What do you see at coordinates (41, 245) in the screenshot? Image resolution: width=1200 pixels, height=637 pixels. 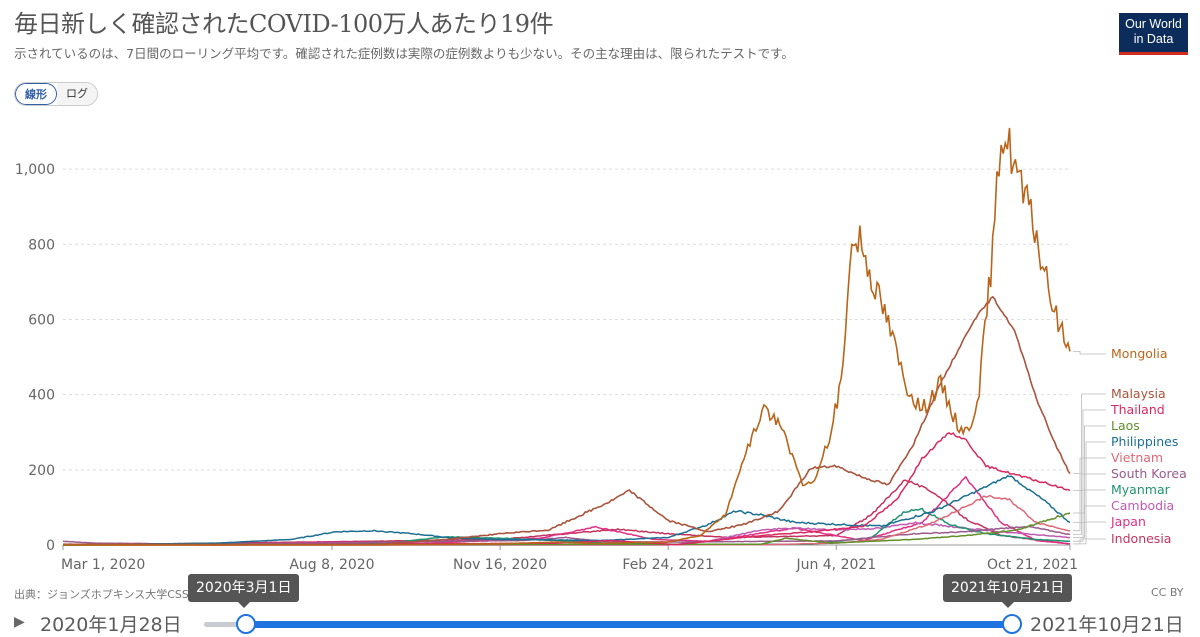 I see `y-tick-label: 800` at bounding box center [41, 245].